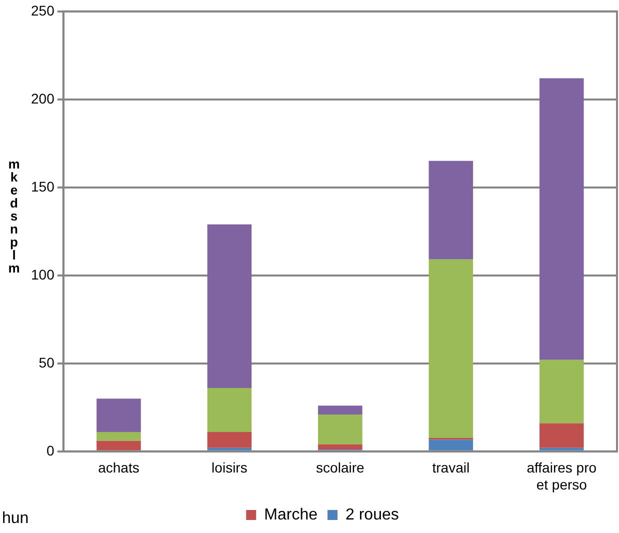 The height and width of the screenshot is (533, 619). What do you see at coordinates (43, 10) in the screenshot?
I see `y-tick-label: 250` at bounding box center [43, 10].